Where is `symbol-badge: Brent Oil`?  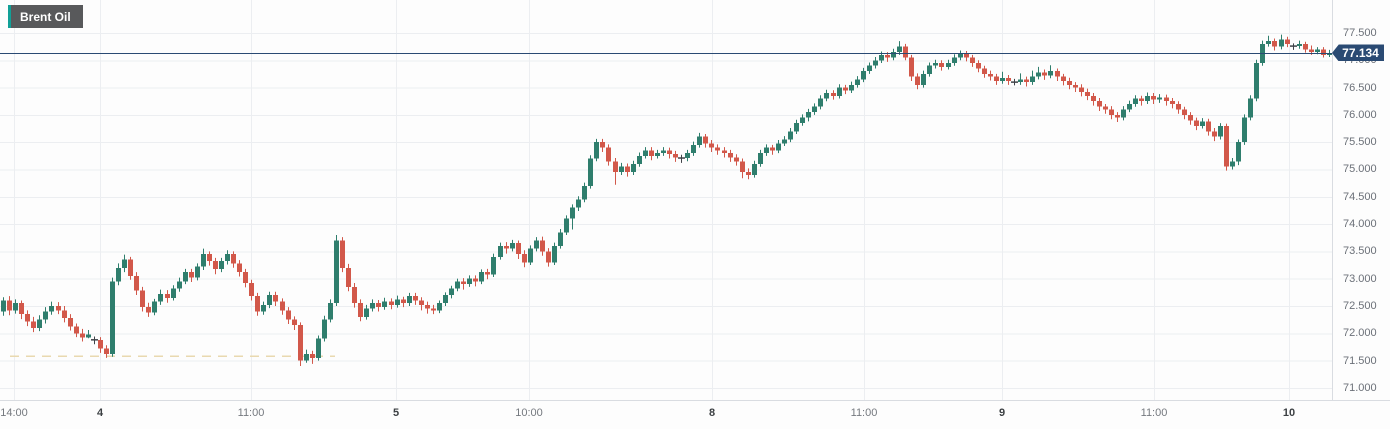
symbol-badge: Brent Oil is located at coordinates (45, 16).